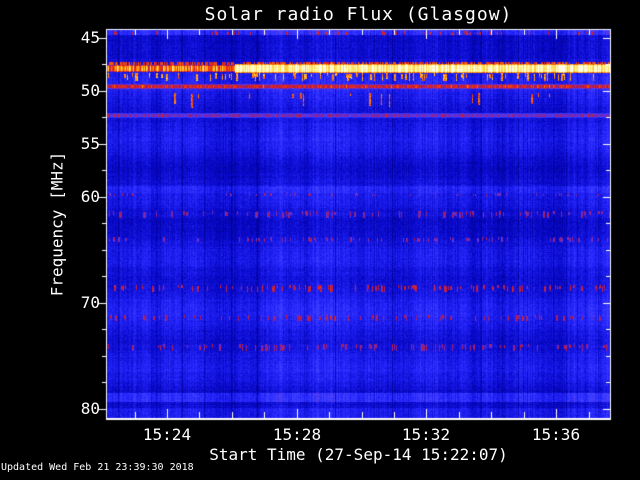 This screenshot has height=480, width=640. Describe the element at coordinates (358, 454) in the screenshot. I see `x-axis-label: Start Time (27-Sep-14 15:22:07)` at that location.